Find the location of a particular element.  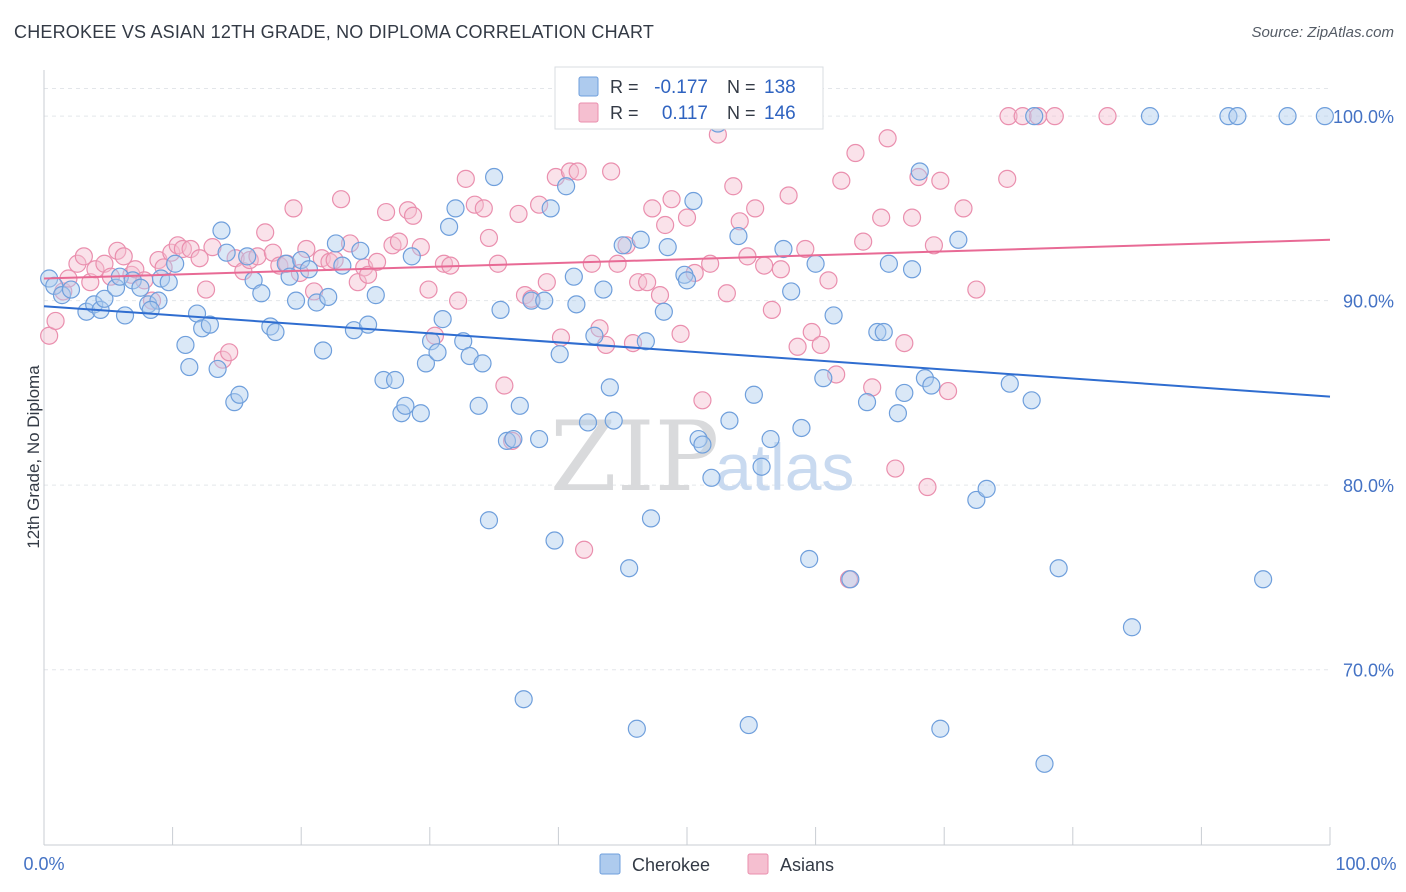

cherokee-trend-line is located at coordinates (687, 351).